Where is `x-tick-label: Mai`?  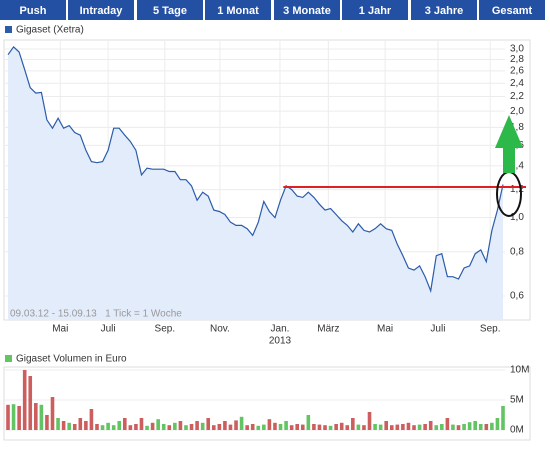
x-tick-label: Mai is located at coordinates (385, 329).